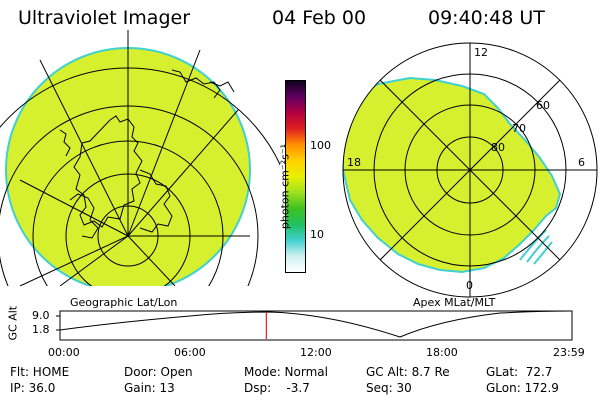  What do you see at coordinates (543, 105) in the screenshot?
I see `mlat-60-label: 60` at bounding box center [543, 105].